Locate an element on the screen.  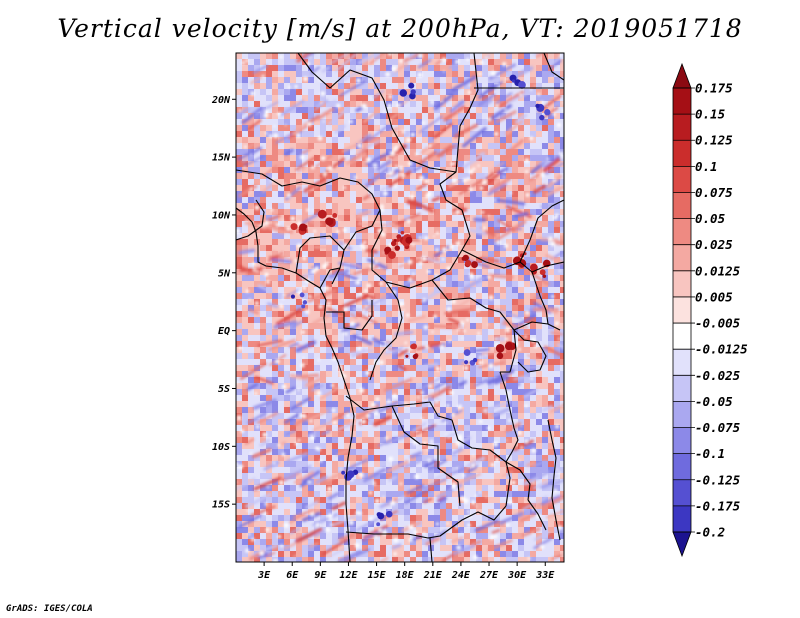
colorbar-label: 0.15 is located at coordinates (710, 114).